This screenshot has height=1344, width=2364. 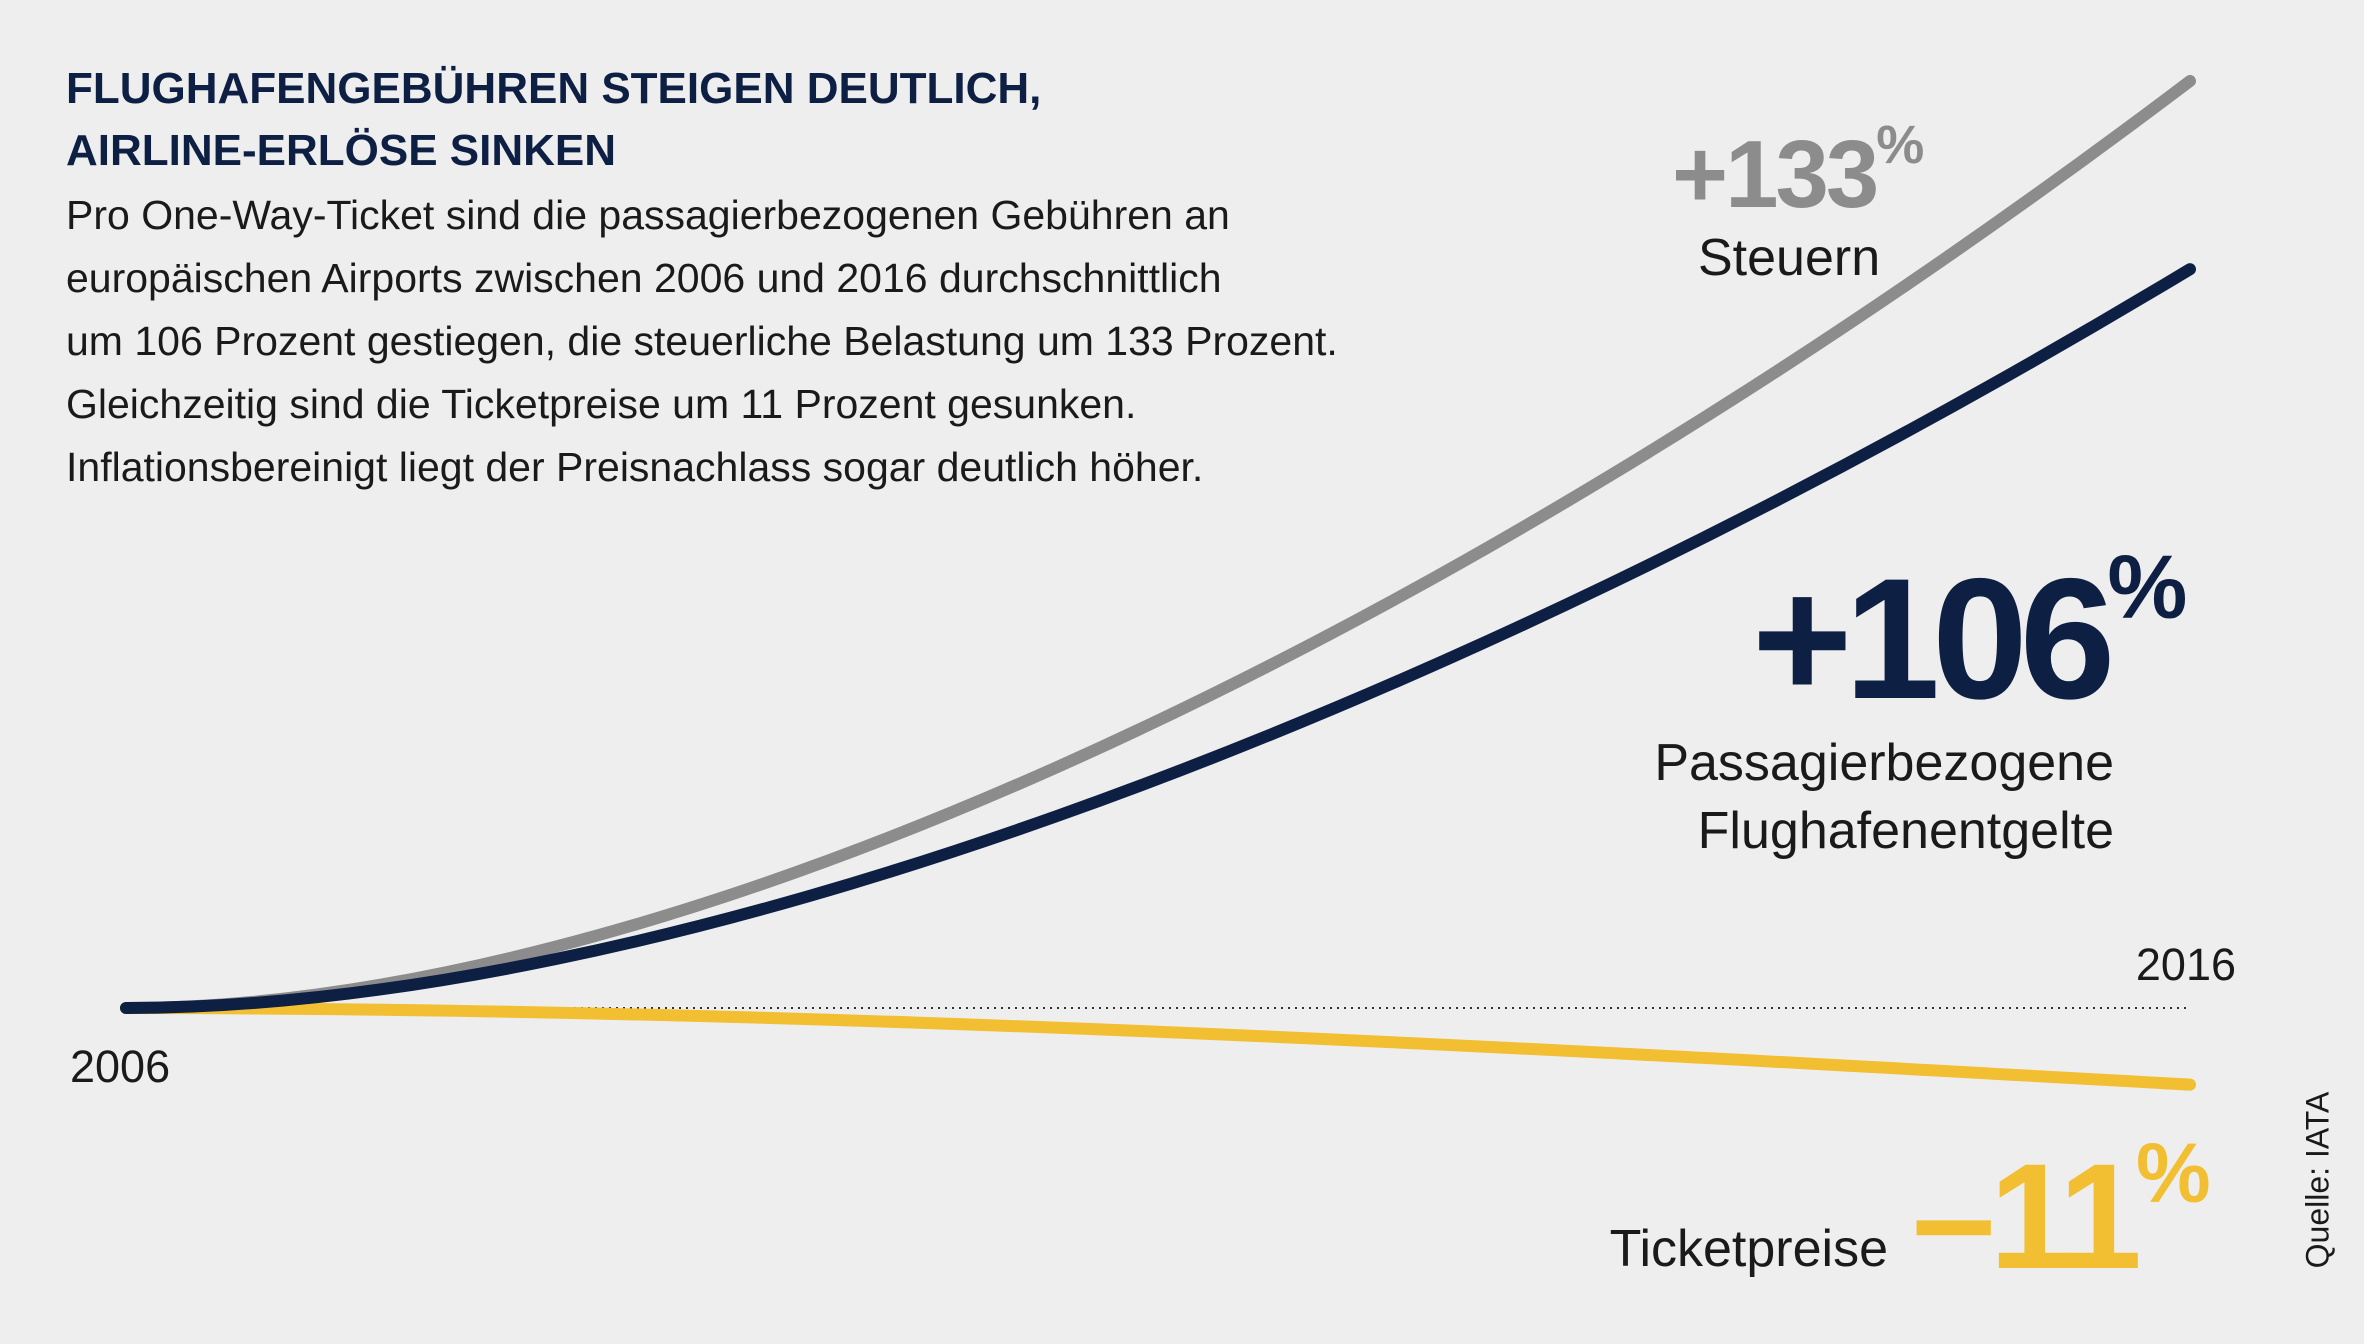 What do you see at coordinates (1899, 145) in the screenshot?
I see `steuern-percent: %` at bounding box center [1899, 145].